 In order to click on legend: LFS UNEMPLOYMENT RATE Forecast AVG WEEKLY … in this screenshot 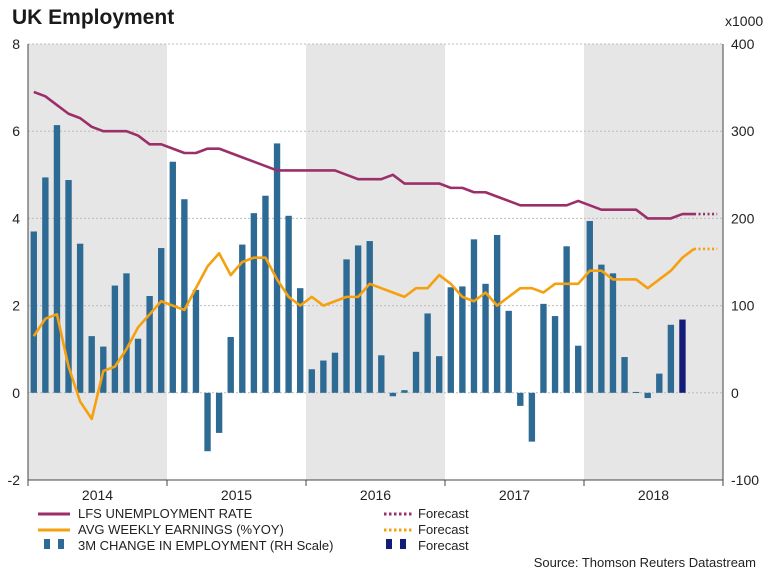, I will do `click(253, 529)`.